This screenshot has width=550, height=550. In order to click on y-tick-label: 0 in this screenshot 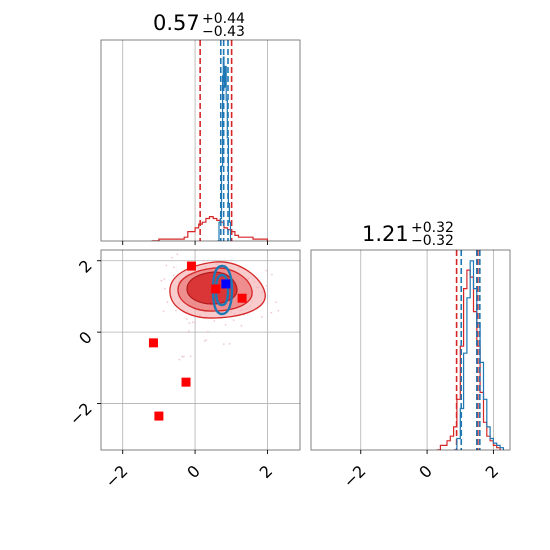, I will do `click(85, 338)`.